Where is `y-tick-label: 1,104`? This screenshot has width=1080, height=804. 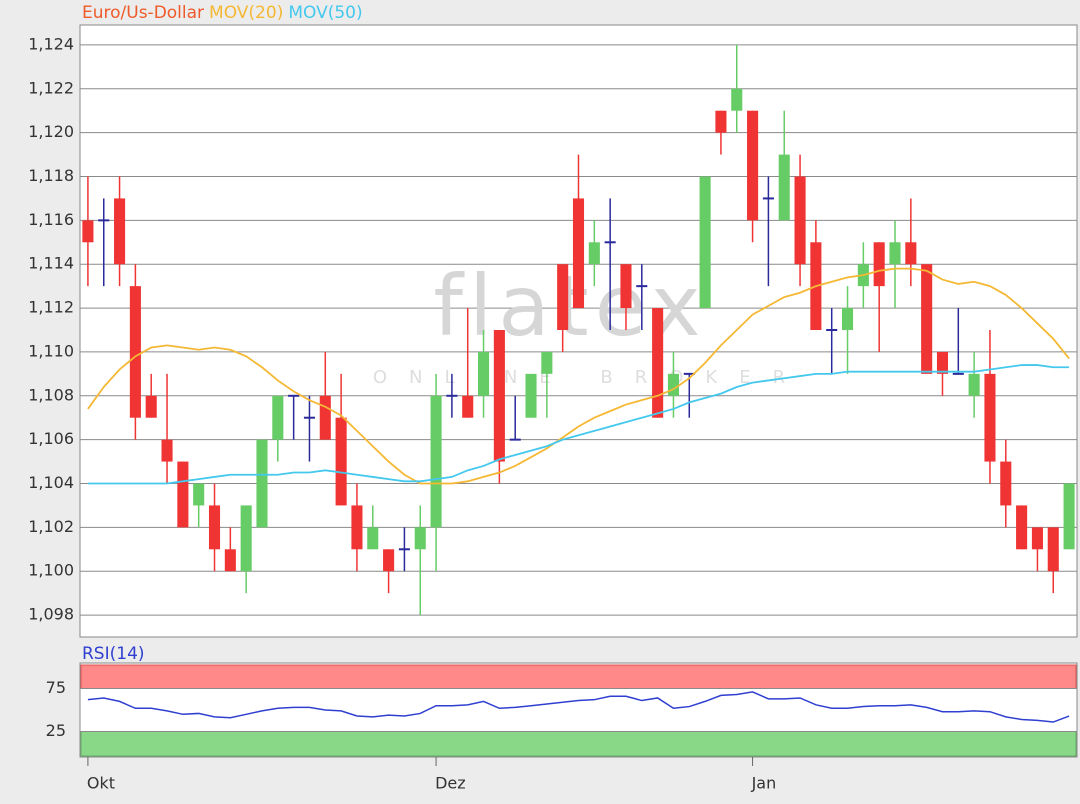
y-tick-label: 1,104 is located at coordinates (51, 482).